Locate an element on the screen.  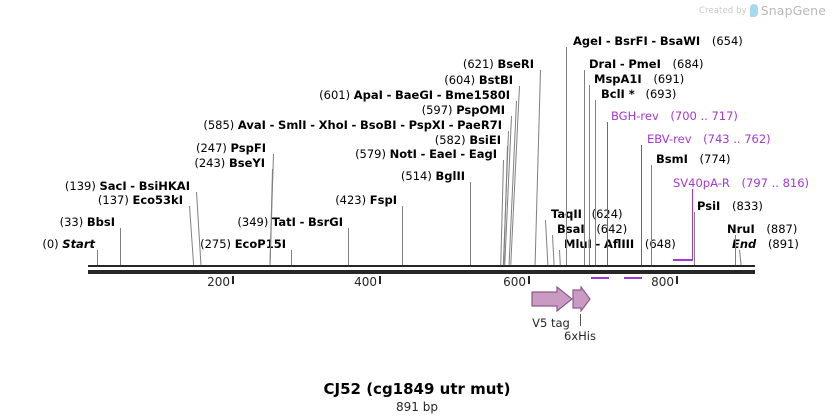
site-label-start: (0) Start is located at coordinates (47, 244).